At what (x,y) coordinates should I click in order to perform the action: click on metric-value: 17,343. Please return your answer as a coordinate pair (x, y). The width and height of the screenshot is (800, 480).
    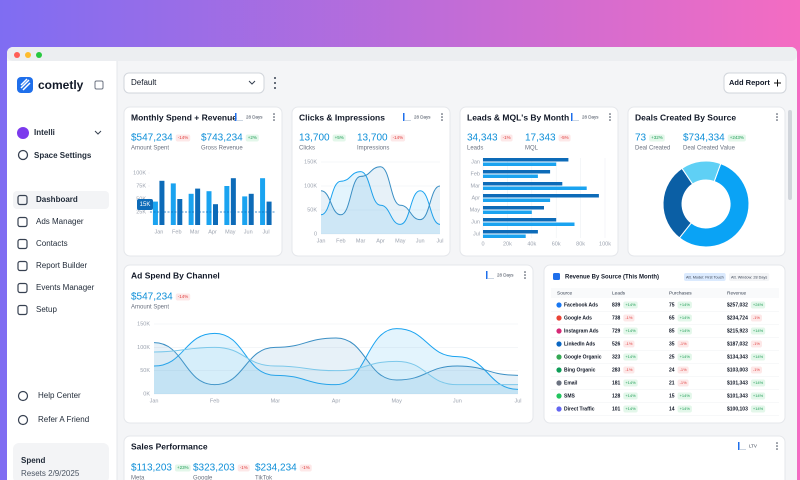
    Looking at the image, I should click on (540, 138).